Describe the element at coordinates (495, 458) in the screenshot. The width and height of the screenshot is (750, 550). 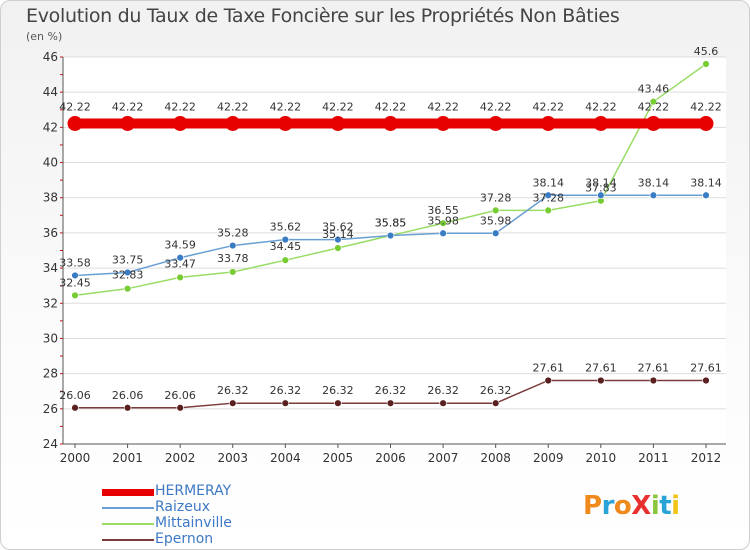
I see `x-tick-label: 2008` at that location.